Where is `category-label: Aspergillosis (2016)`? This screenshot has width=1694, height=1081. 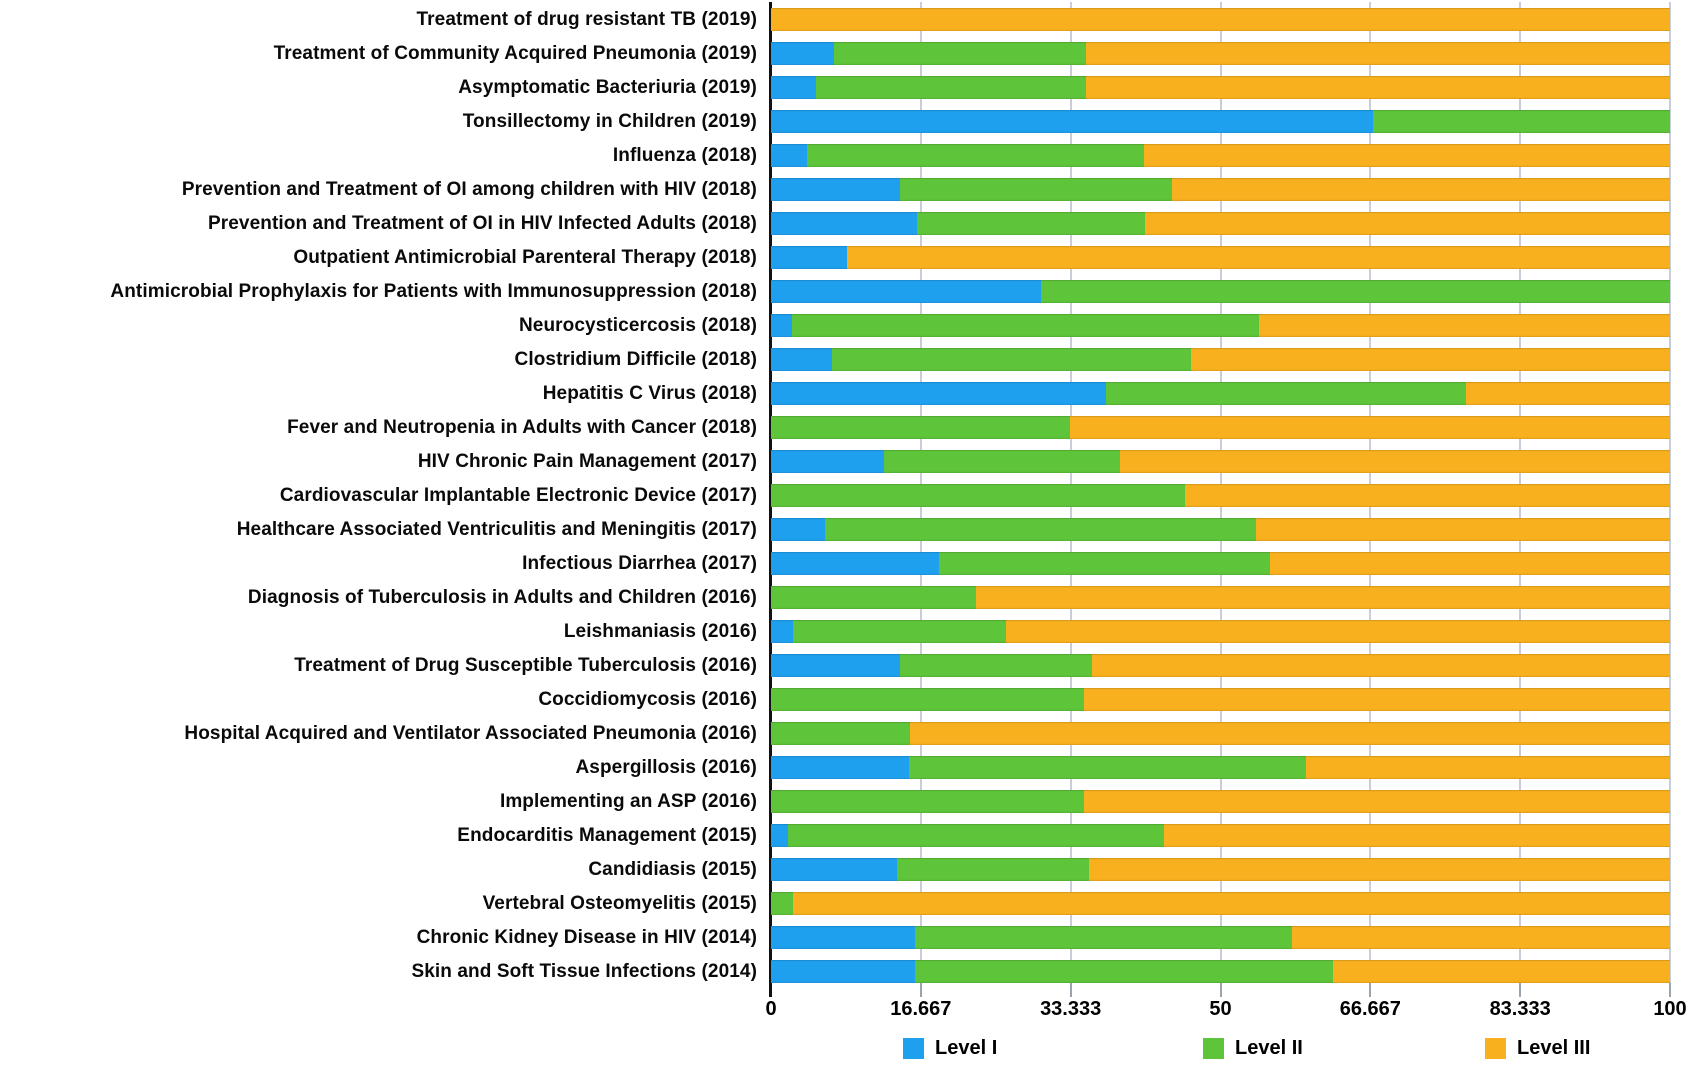 category-label: Aspergillosis (2016) is located at coordinates (666, 767).